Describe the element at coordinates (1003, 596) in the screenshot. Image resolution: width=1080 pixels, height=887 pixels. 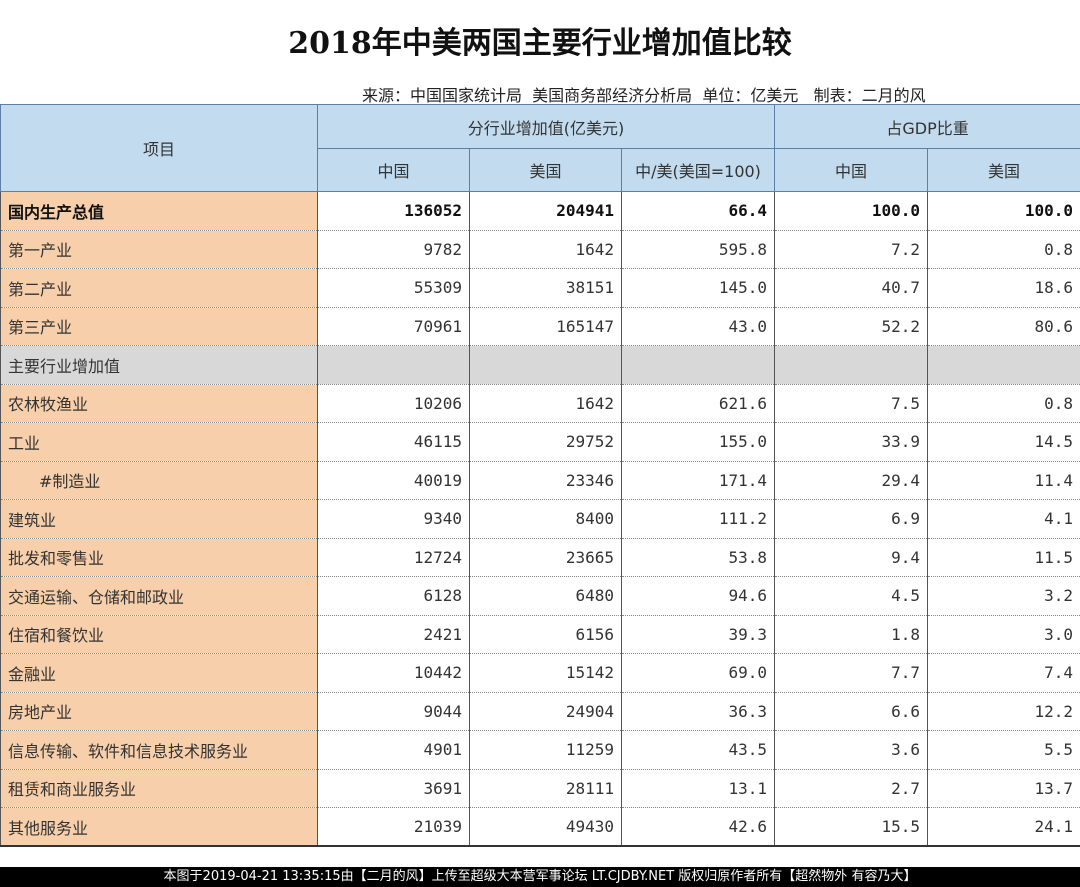
I see `cell-us-pct: 3.2` at that location.